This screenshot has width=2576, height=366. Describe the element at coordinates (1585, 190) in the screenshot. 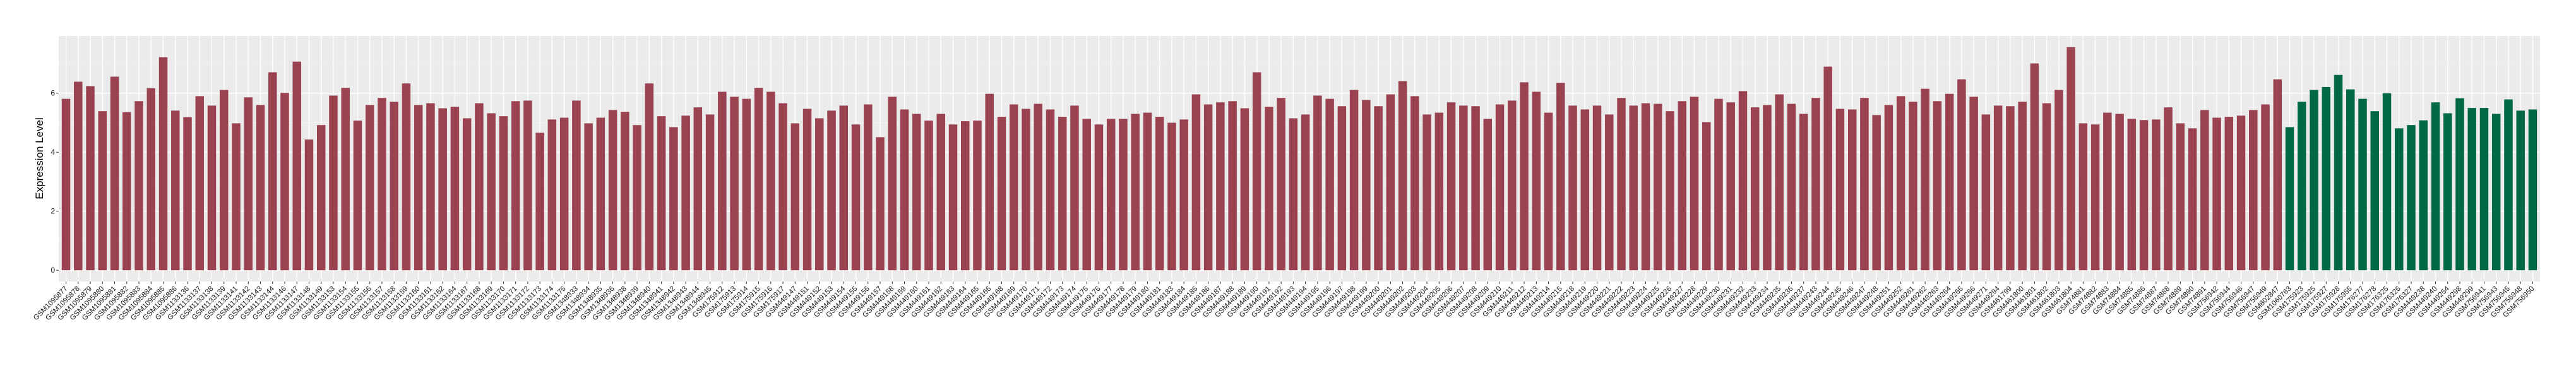

I see `bar-GSM449219` at that location.